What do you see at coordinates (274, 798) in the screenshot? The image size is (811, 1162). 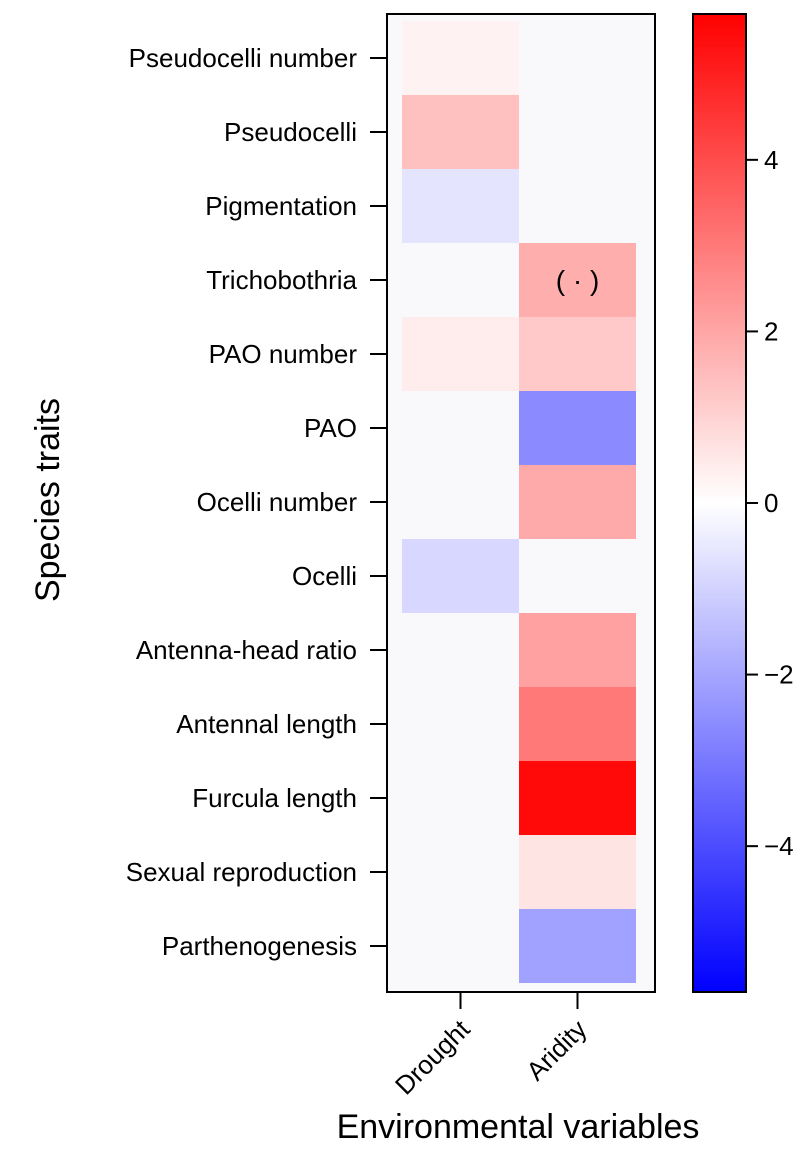 I see `y-tick-label: Furcula length` at bounding box center [274, 798].